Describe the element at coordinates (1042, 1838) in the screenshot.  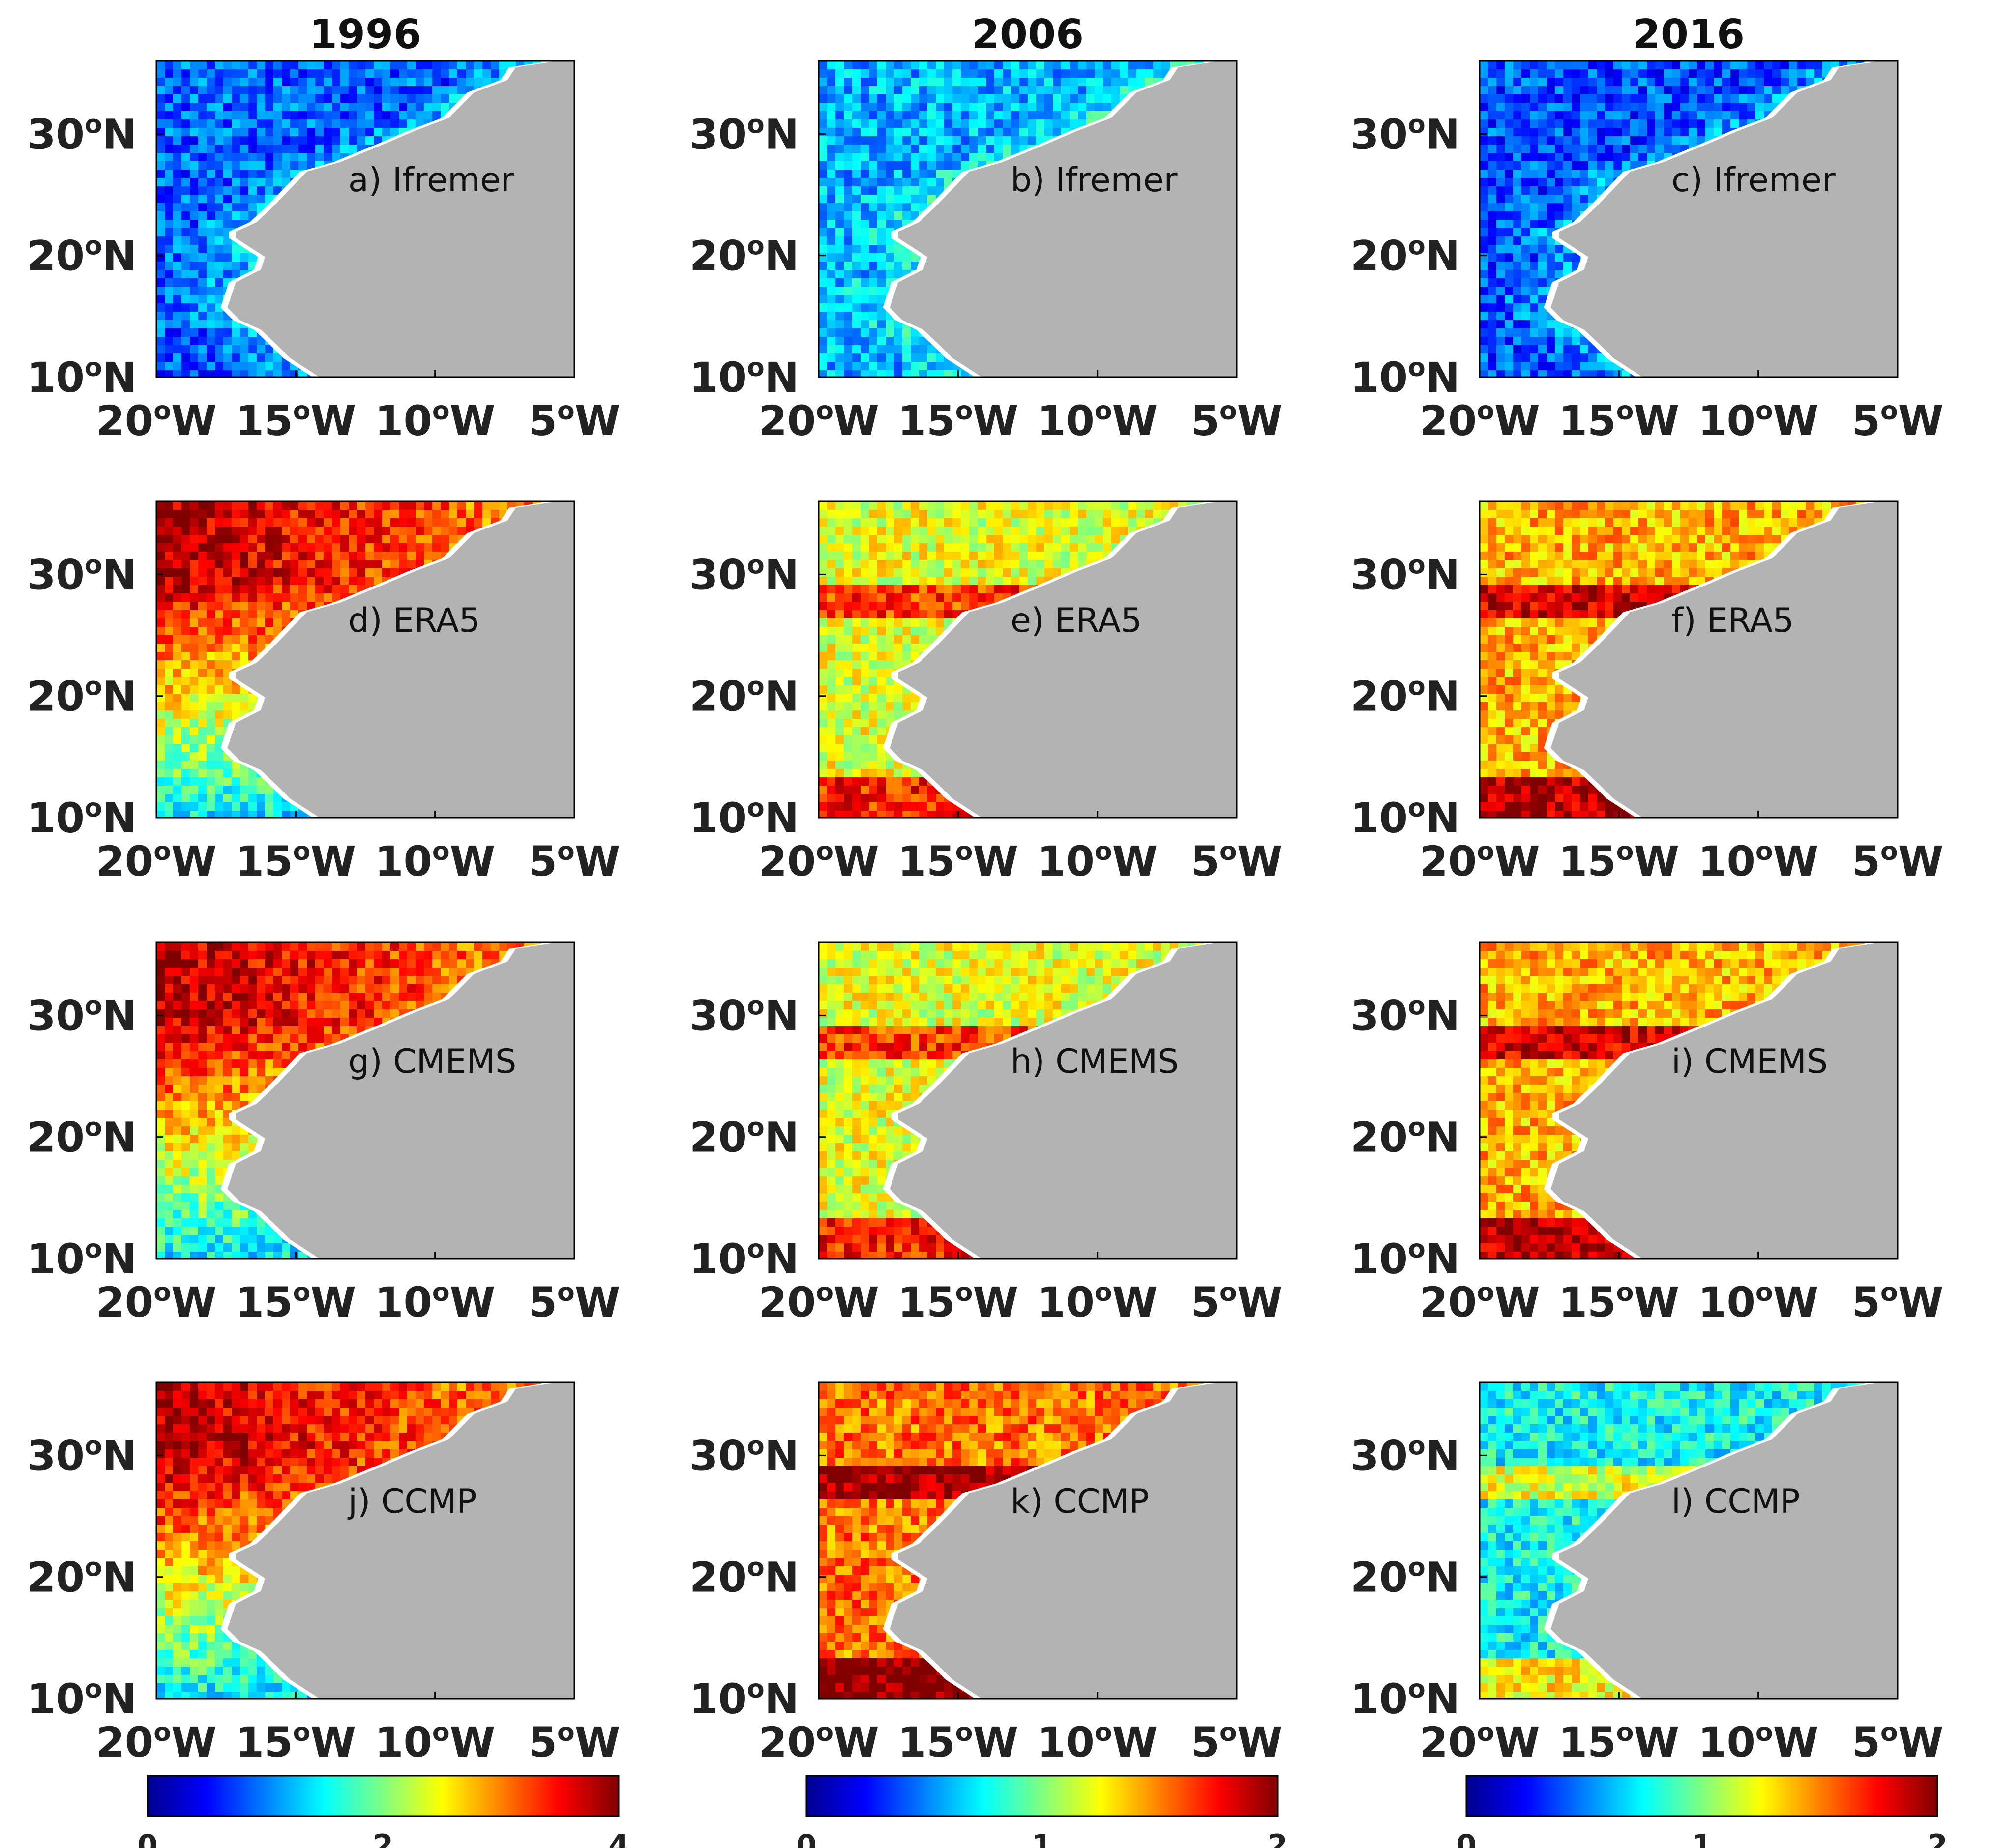
I see `colorbar-tick-label: 1` at that location.